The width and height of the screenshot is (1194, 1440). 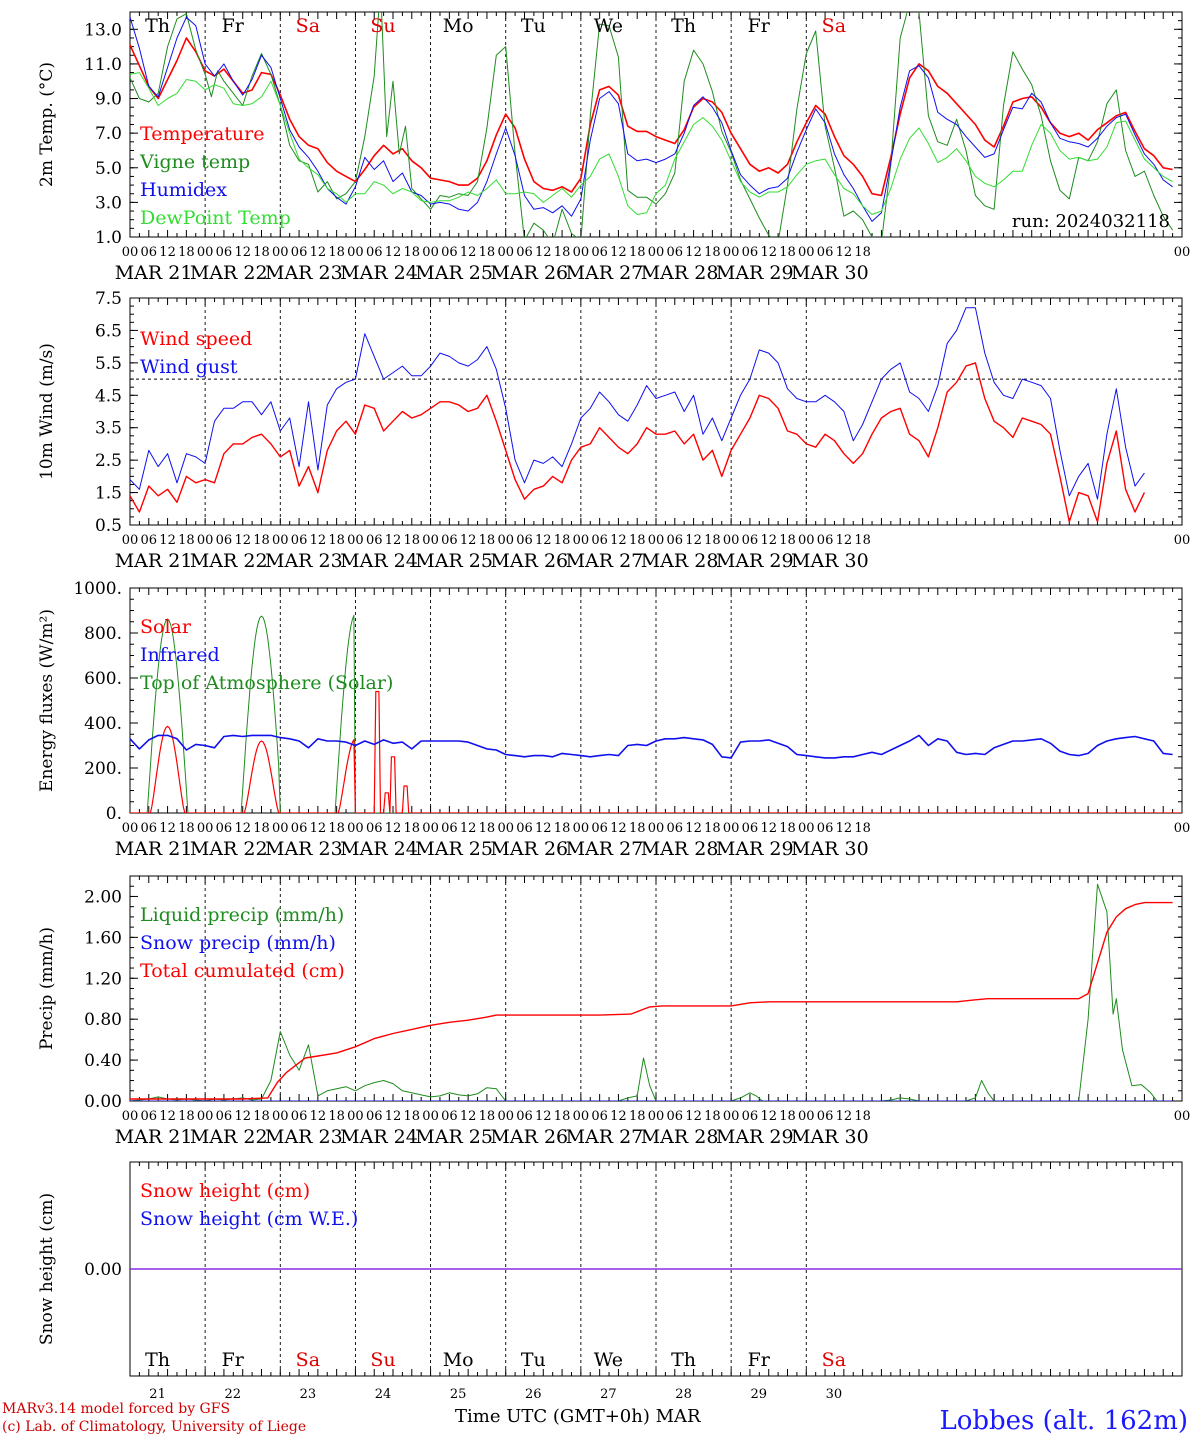 I want to click on x-title-month: MAR, so click(x=678, y=1416).